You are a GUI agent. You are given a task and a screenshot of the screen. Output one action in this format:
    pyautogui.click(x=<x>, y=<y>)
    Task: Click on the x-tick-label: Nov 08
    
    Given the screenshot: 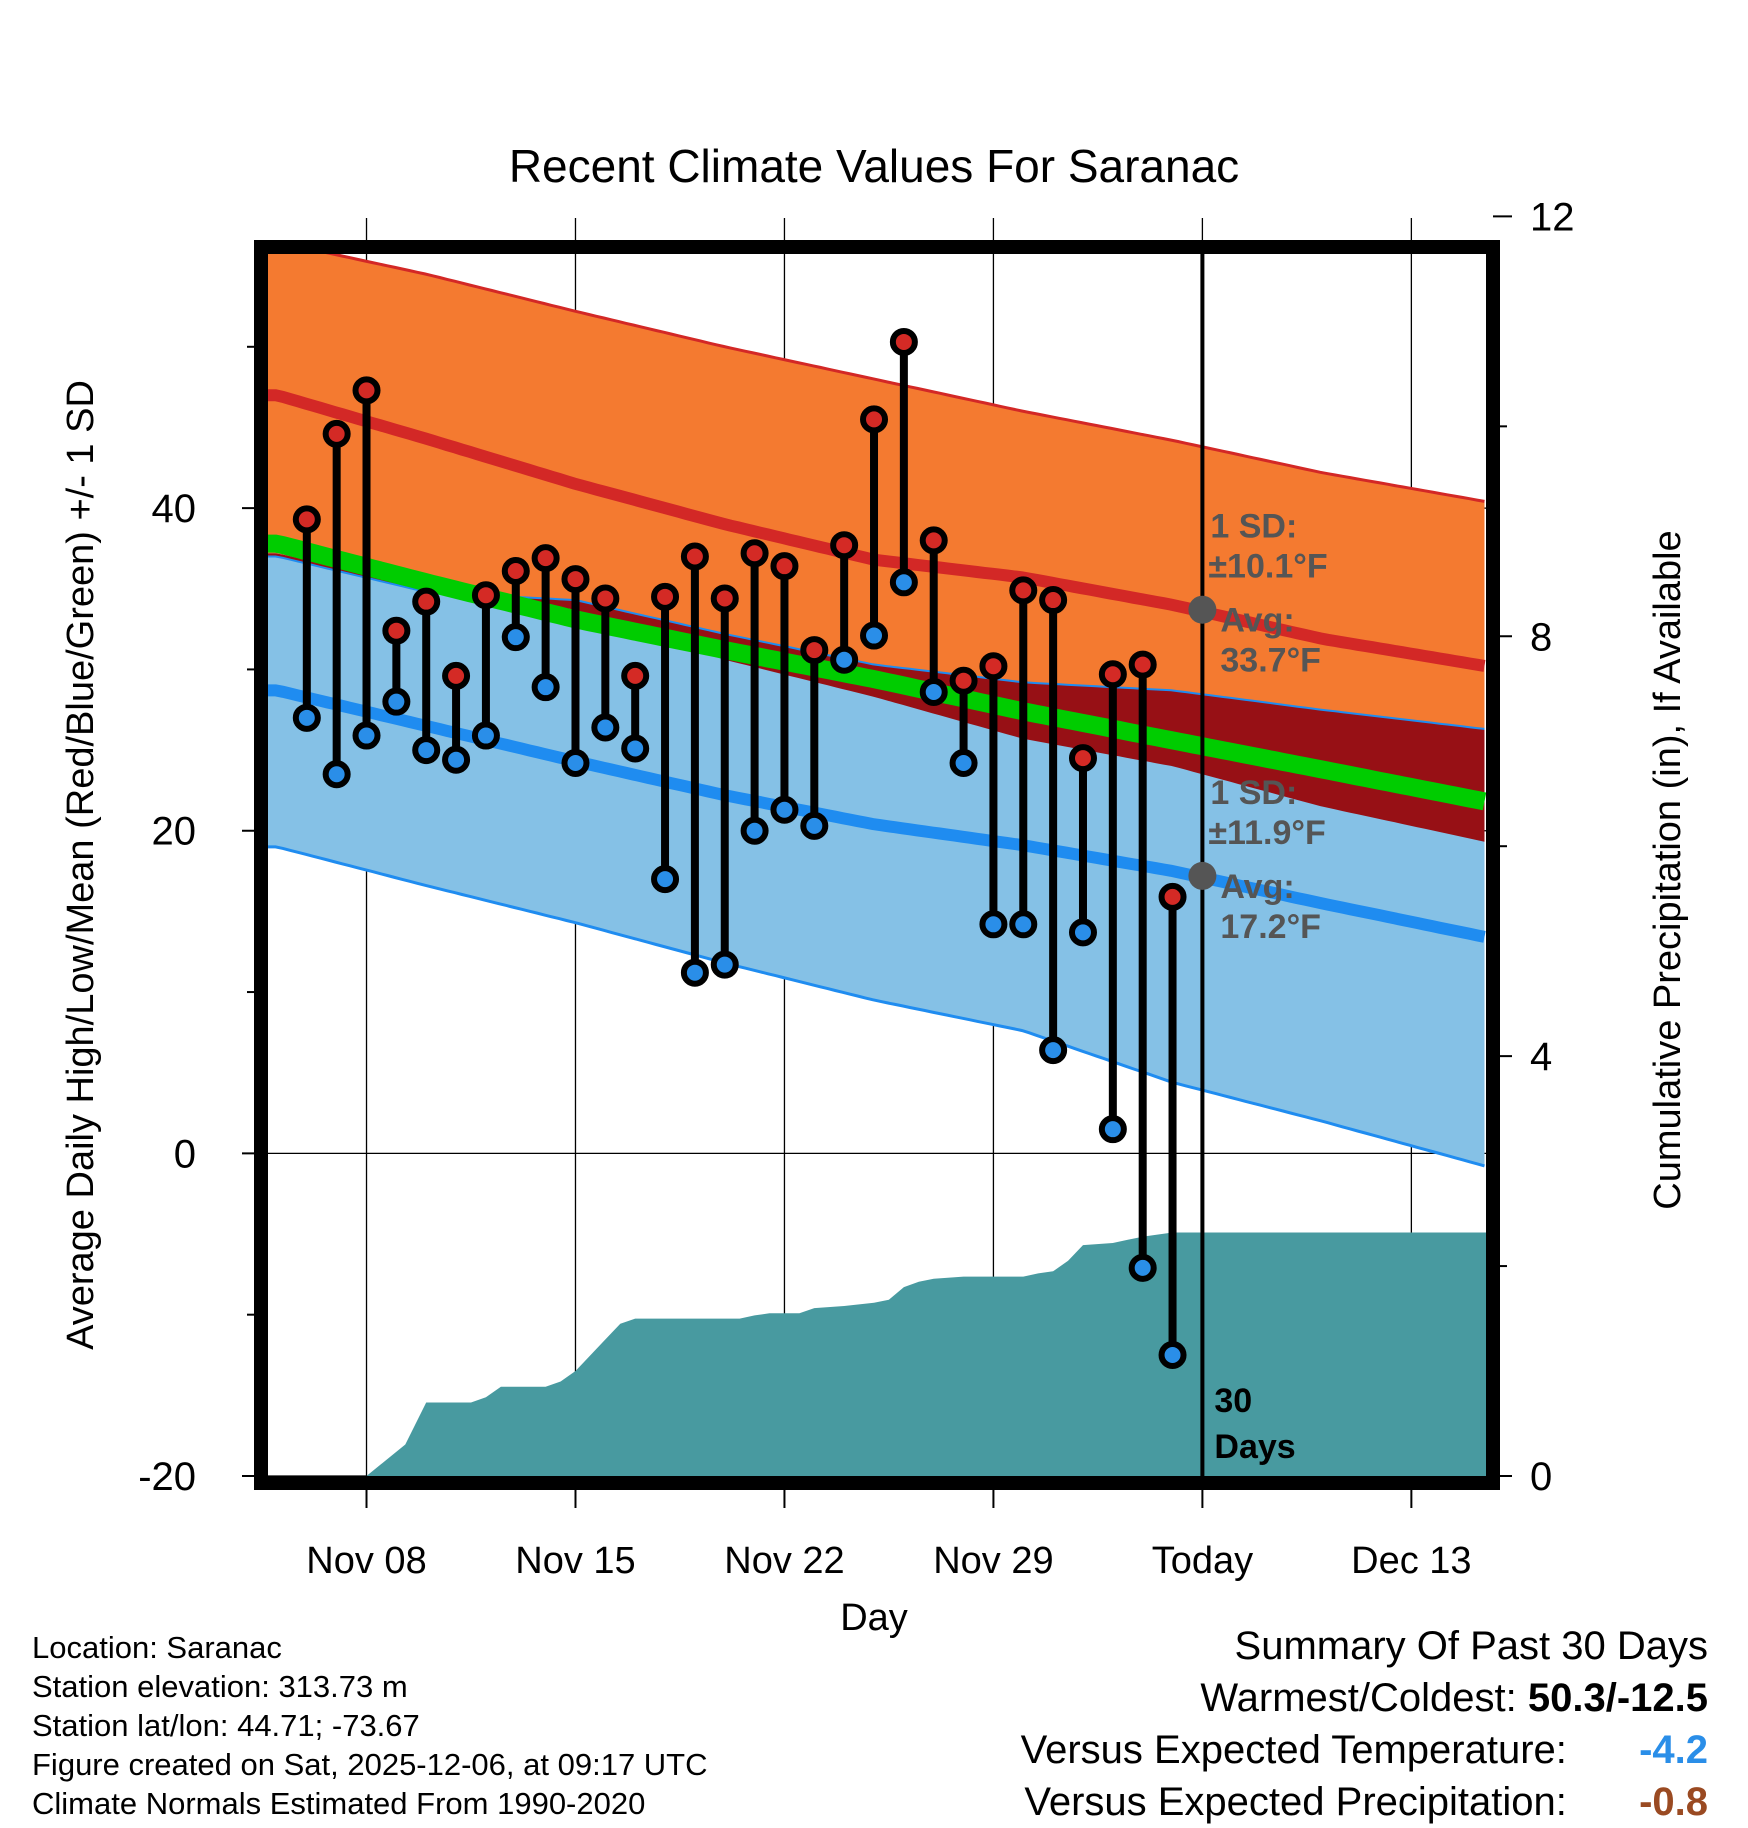 What is the action you would take?
    pyautogui.click(x=366, y=1561)
    